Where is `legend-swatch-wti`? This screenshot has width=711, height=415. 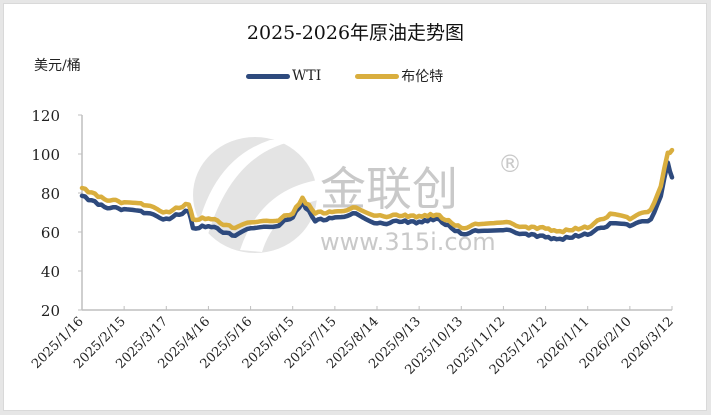
legend-swatch-wti is located at coordinates (268, 76).